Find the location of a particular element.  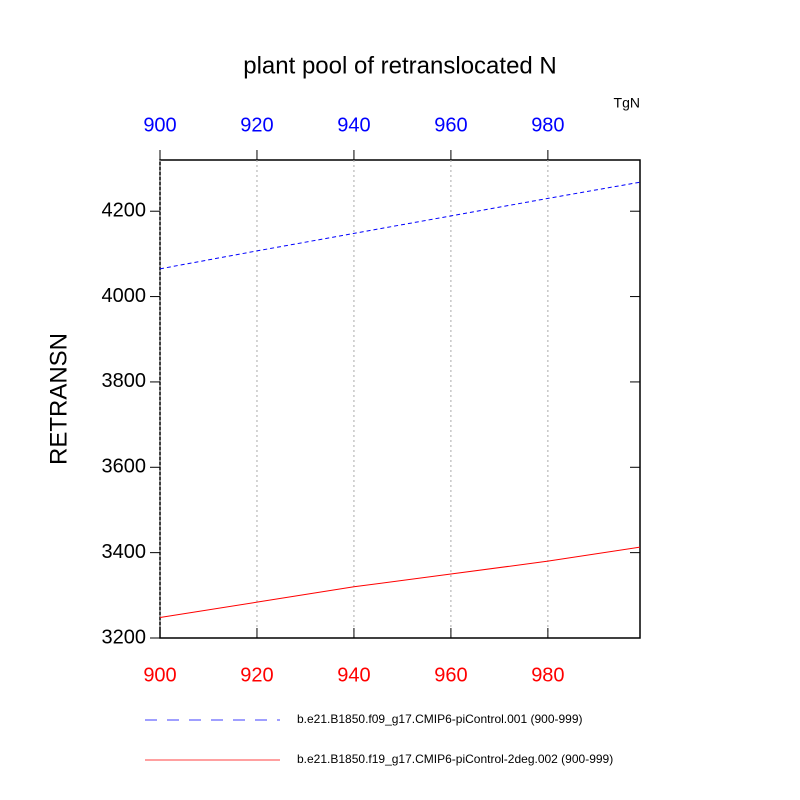

y-axis-label: RETRANSN is located at coordinates (58, 399).